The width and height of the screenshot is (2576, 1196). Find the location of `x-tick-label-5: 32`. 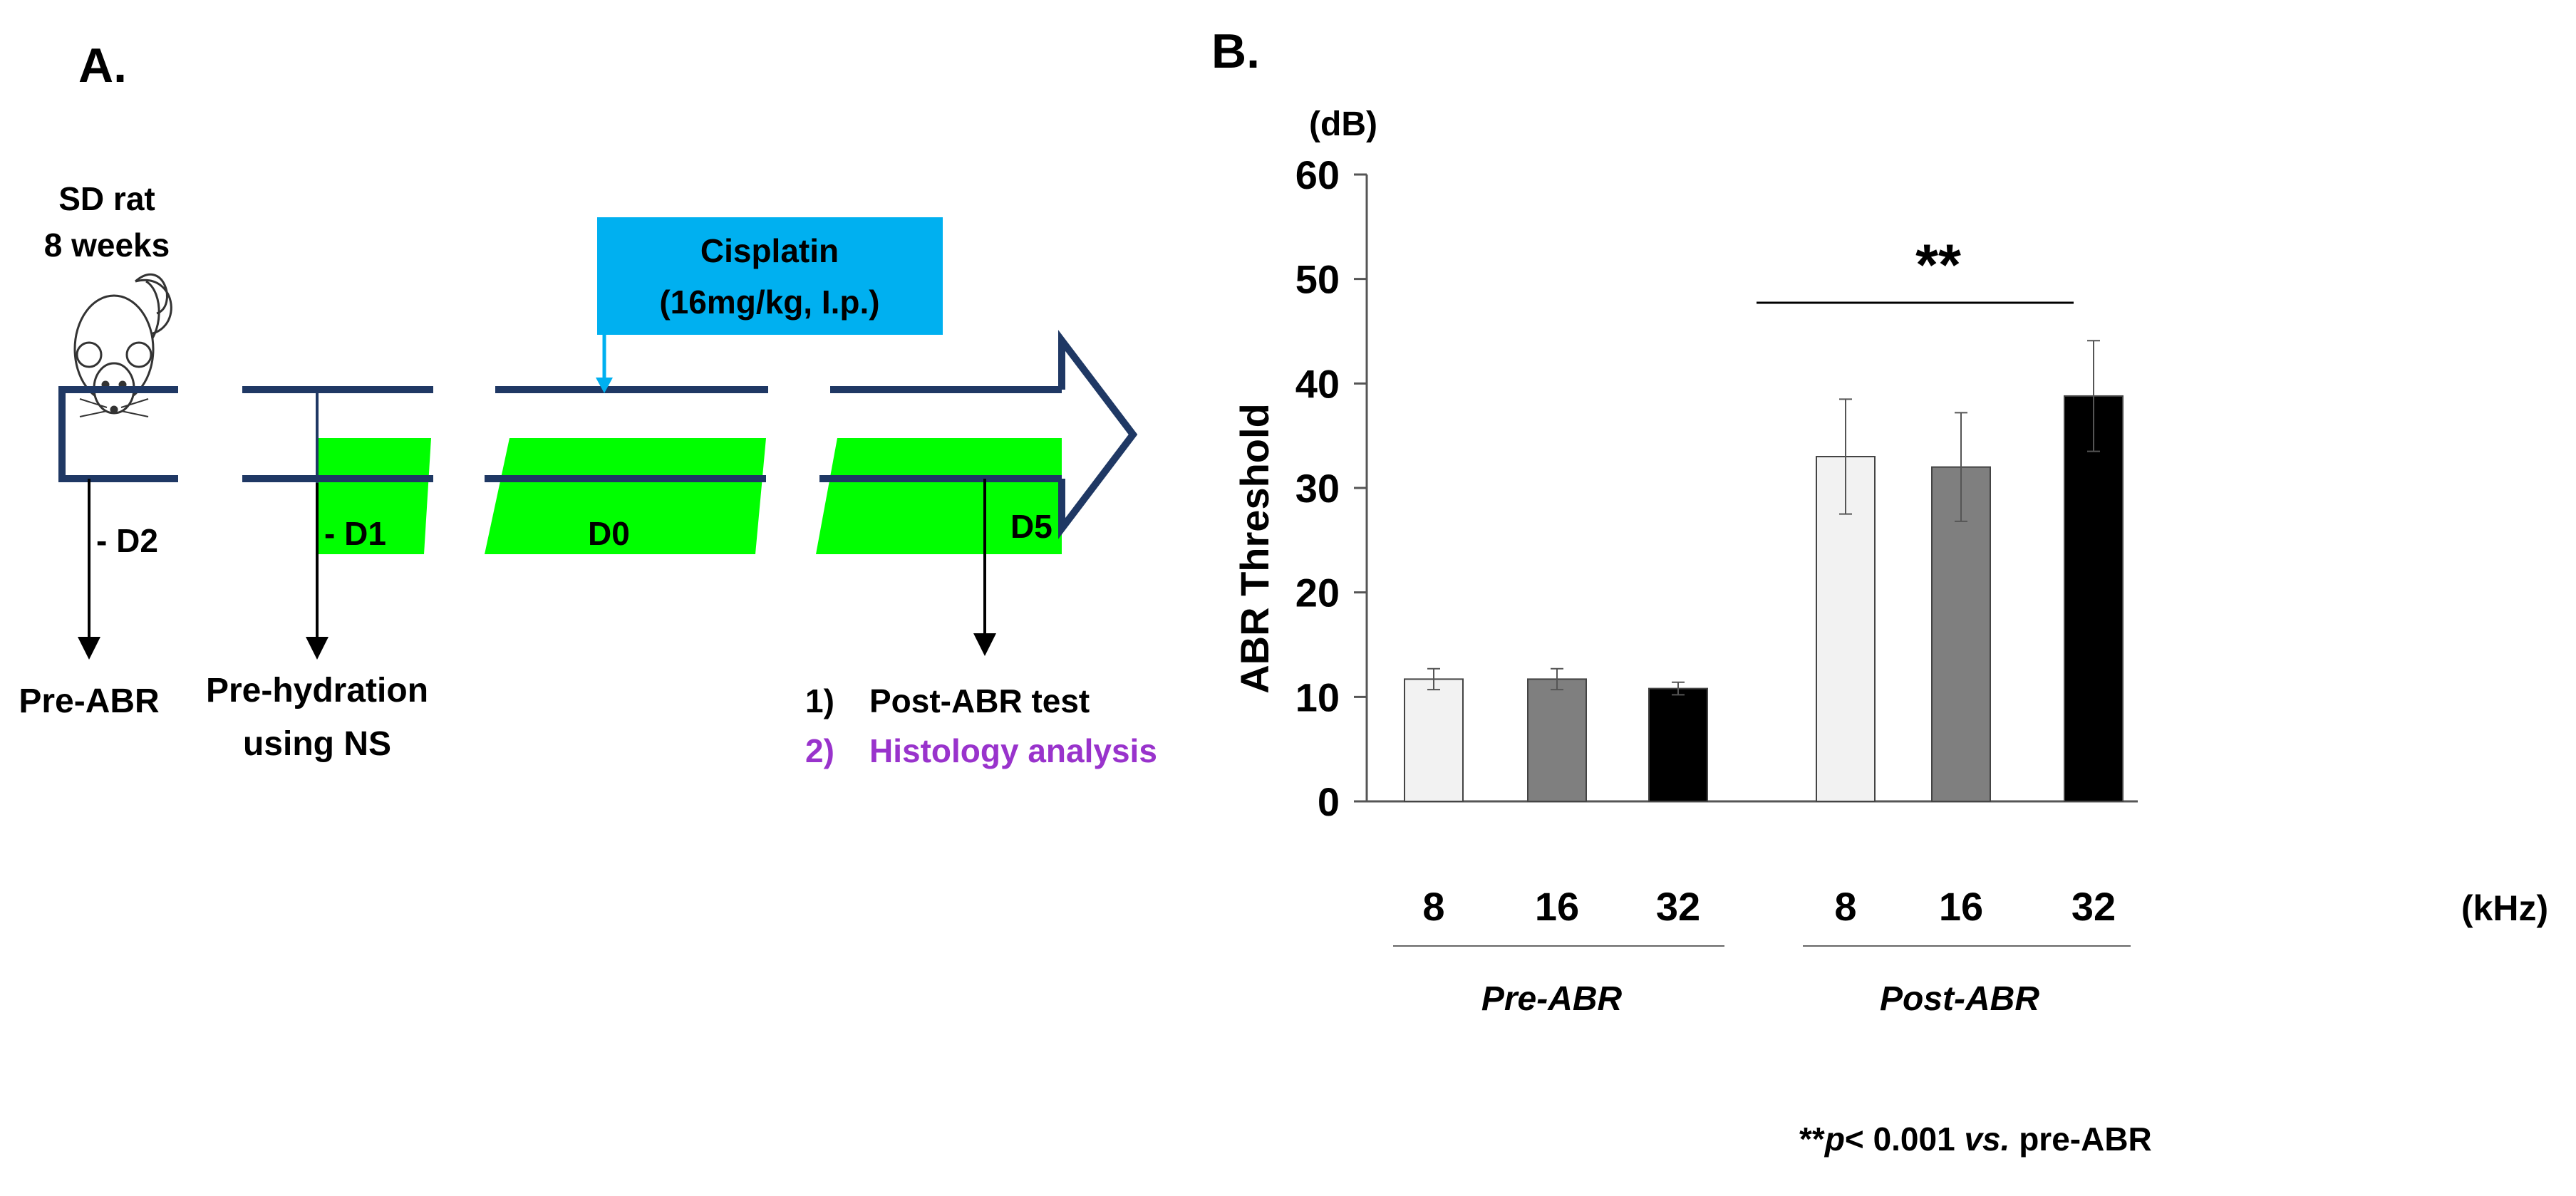

x-tick-label-5: 32 is located at coordinates (2093, 906).